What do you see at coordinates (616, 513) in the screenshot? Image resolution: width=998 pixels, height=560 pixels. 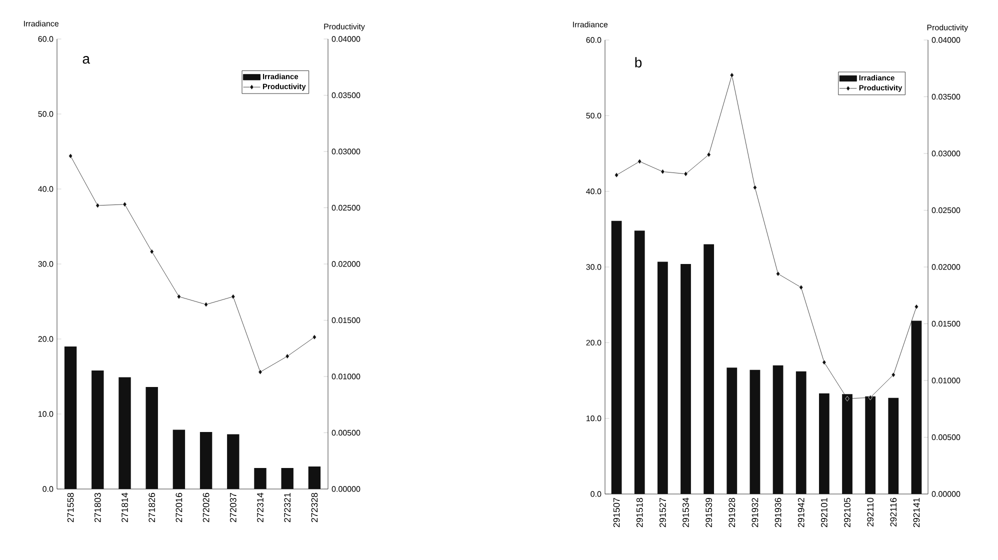 I see `x-tick-label: 291507` at bounding box center [616, 513].